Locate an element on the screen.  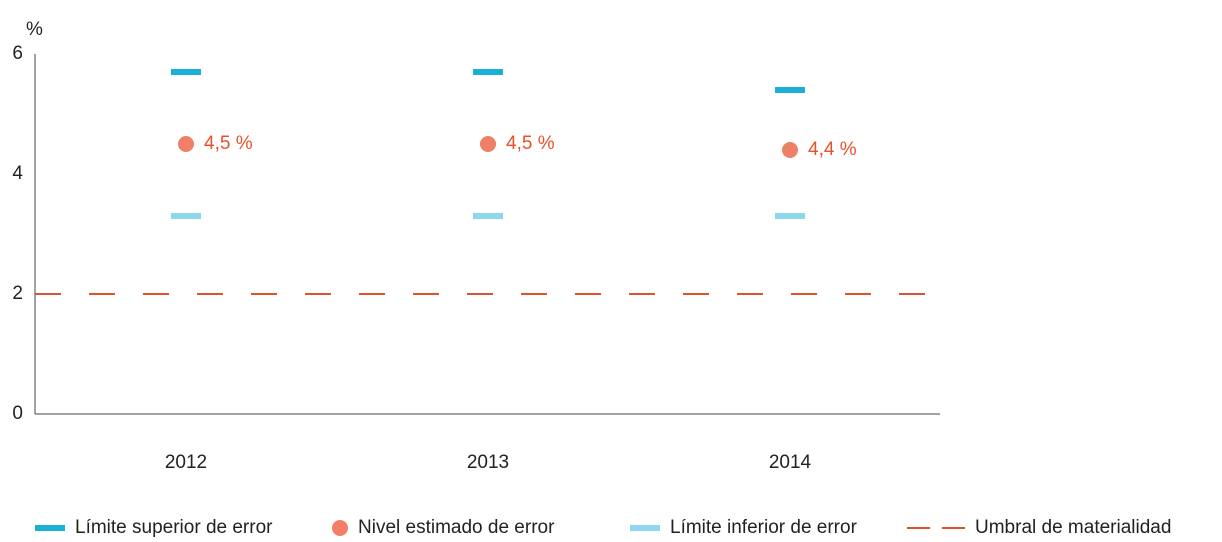
legend-label: Límite superior de error is located at coordinates (174, 527).